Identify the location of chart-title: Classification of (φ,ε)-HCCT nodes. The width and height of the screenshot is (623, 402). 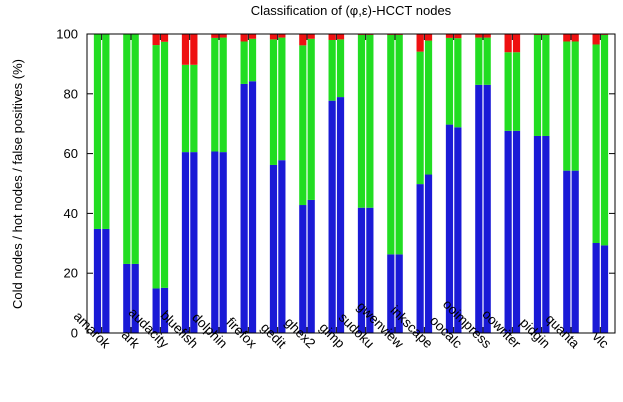
(351, 10).